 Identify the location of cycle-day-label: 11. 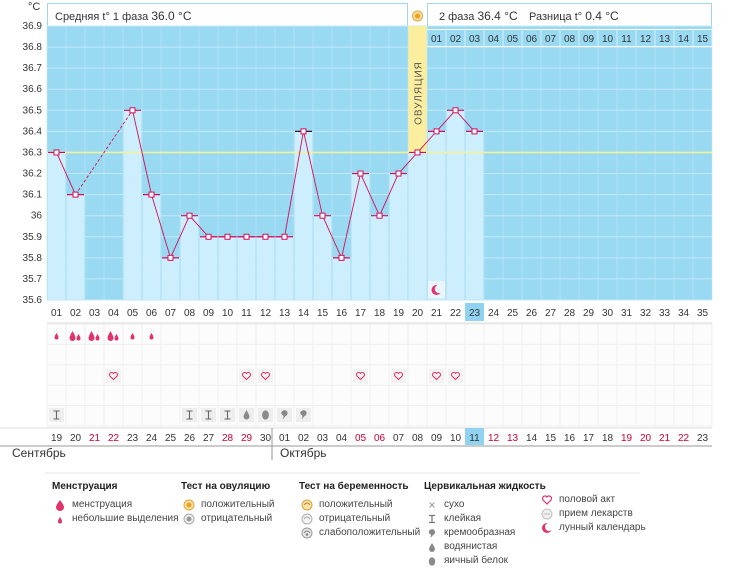
(246, 313).